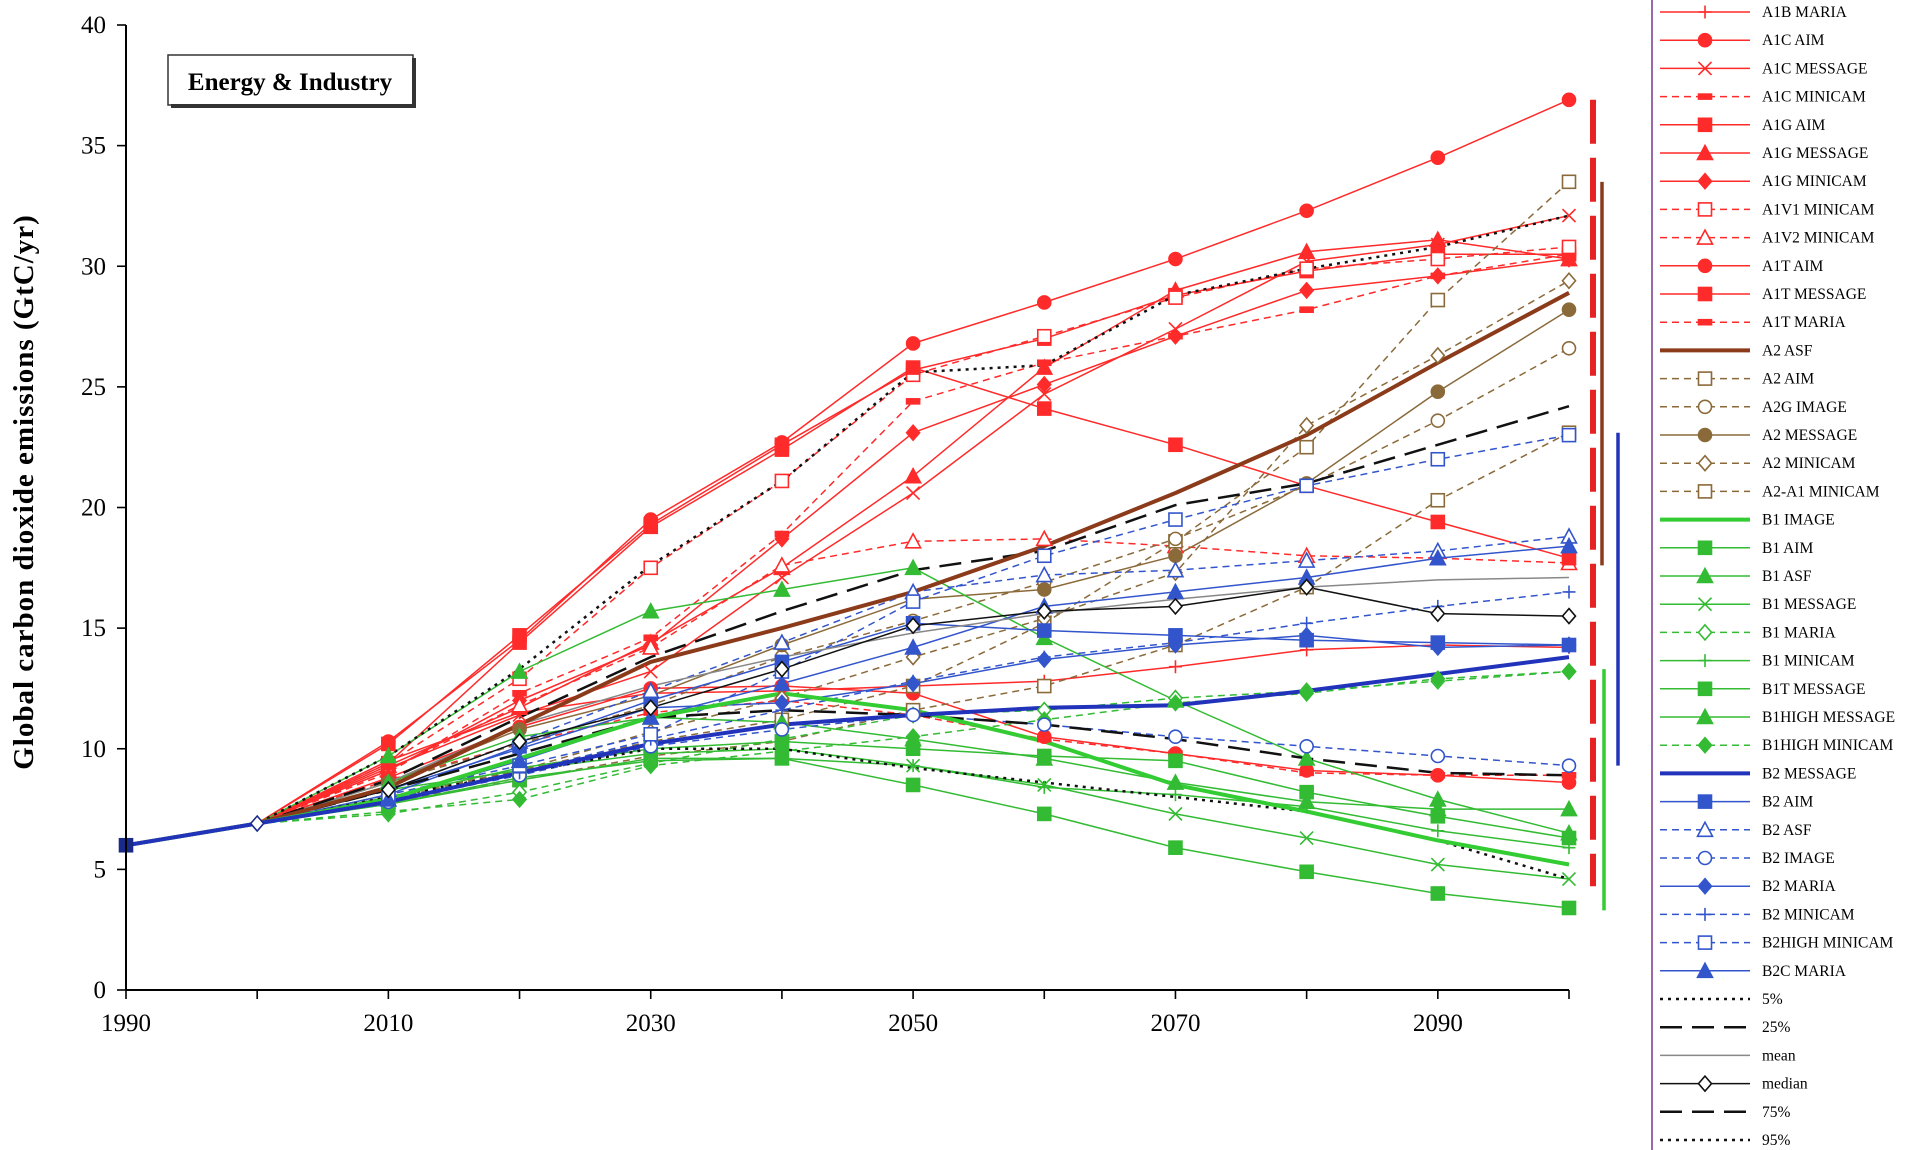  I want to click on data-point-b1-message, so click(1437, 864).